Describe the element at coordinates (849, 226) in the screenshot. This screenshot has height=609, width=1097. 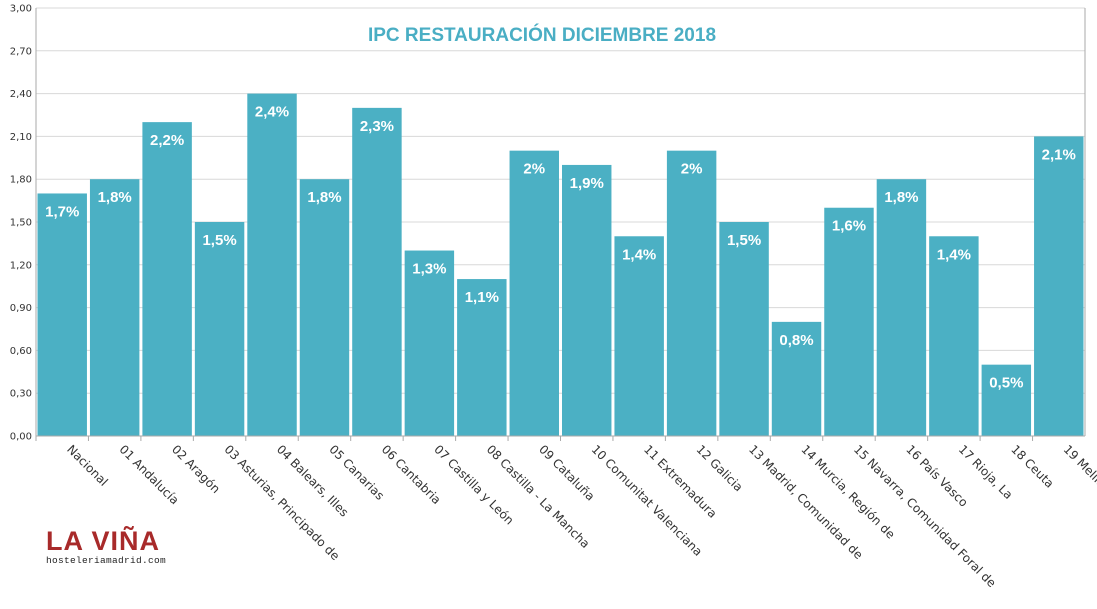
I see `bar-value-label: 1,6%` at that location.